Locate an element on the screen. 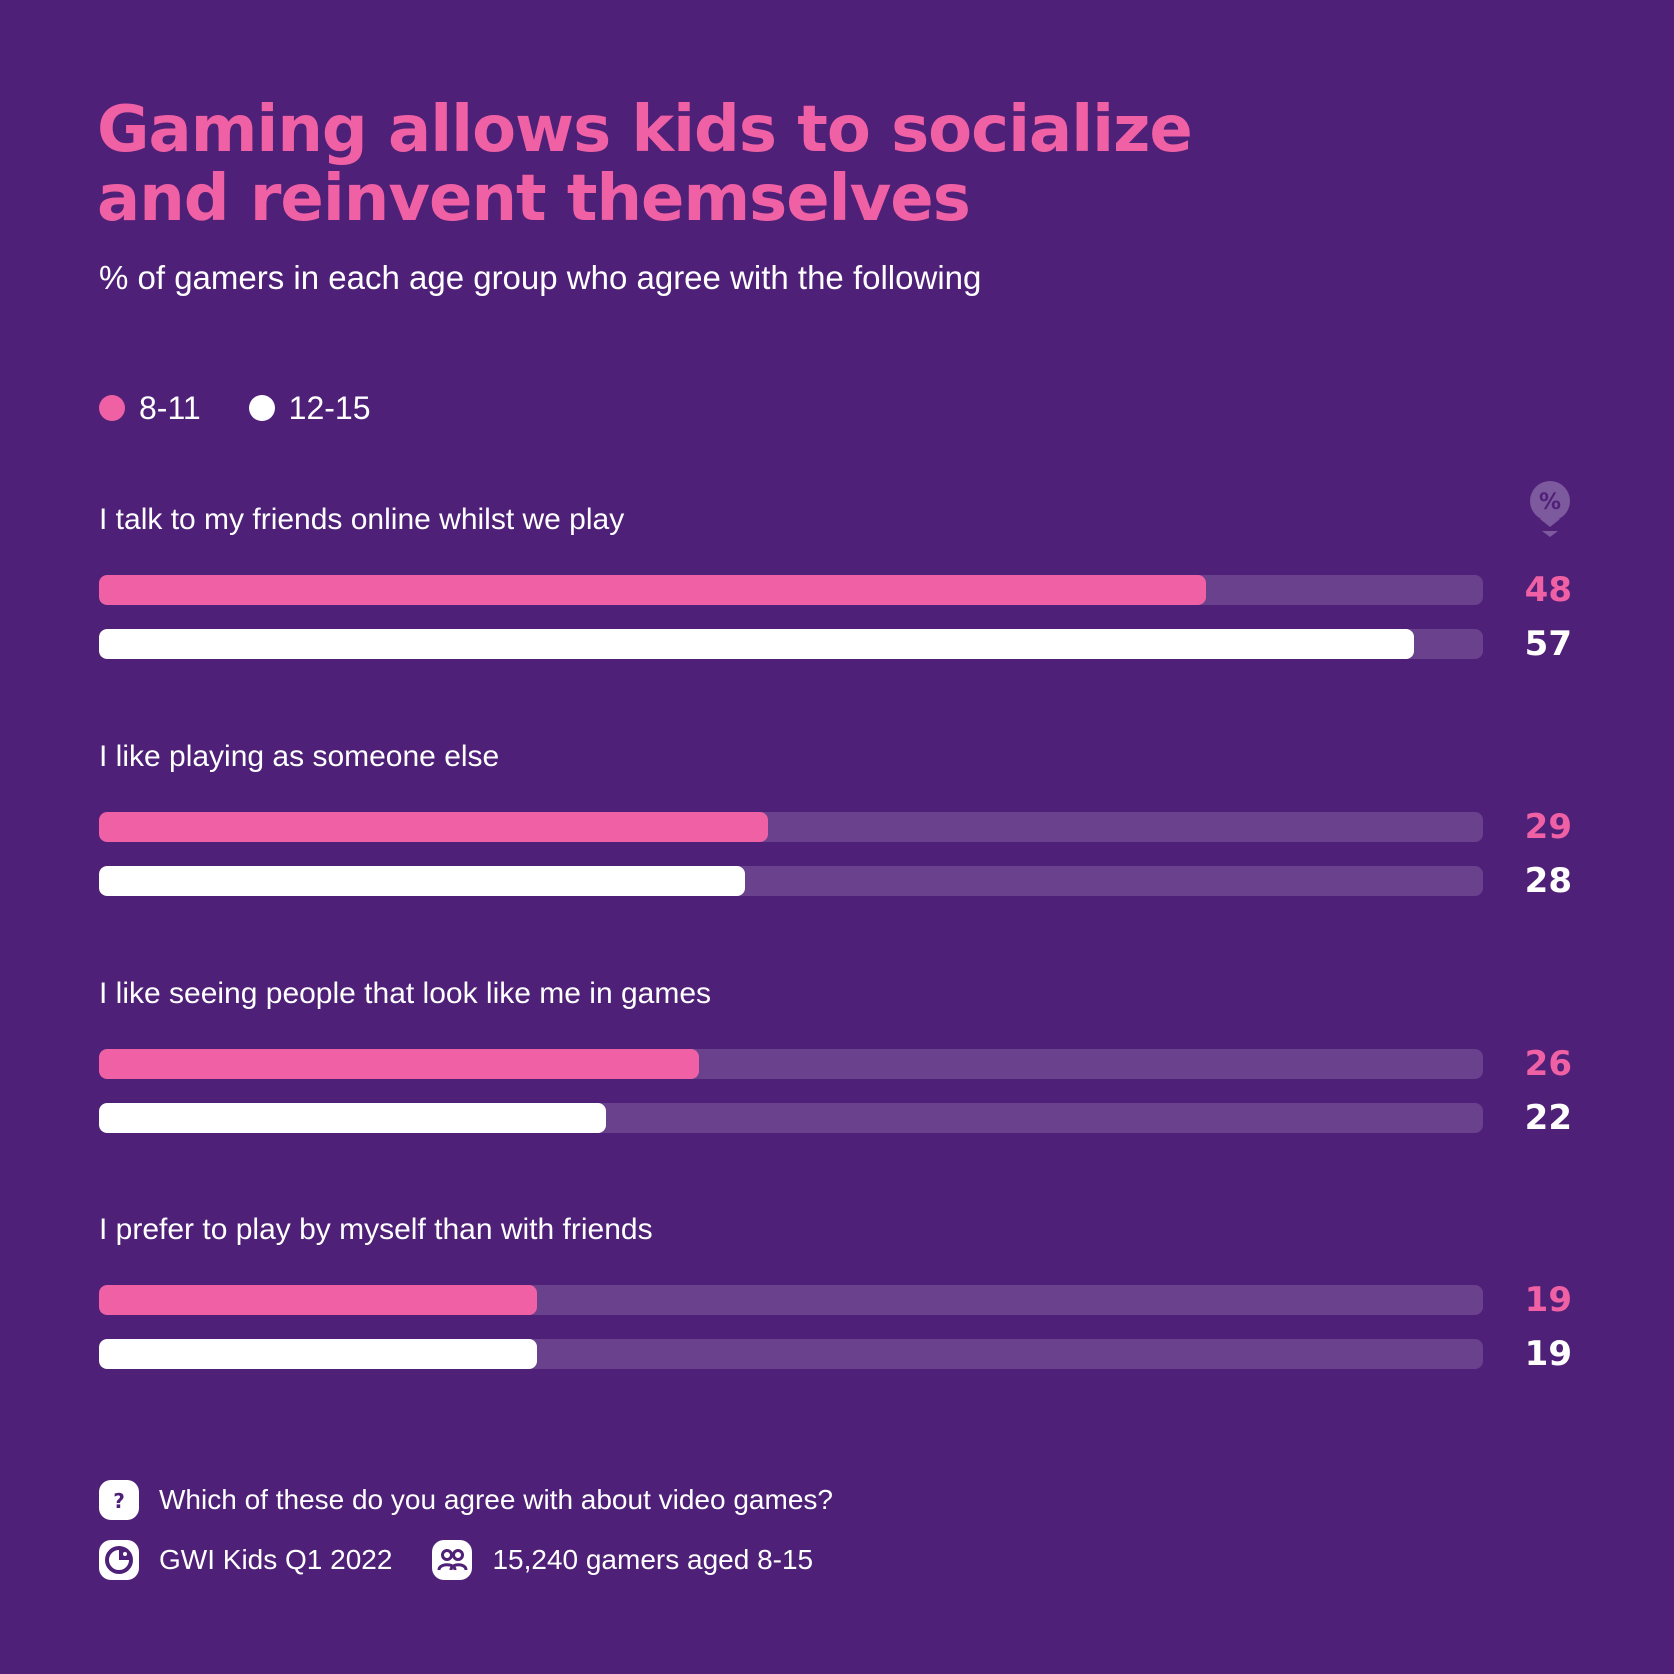 The height and width of the screenshot is (1674, 1674). data-label-8-11: 26 is located at coordinates (1548, 1064).